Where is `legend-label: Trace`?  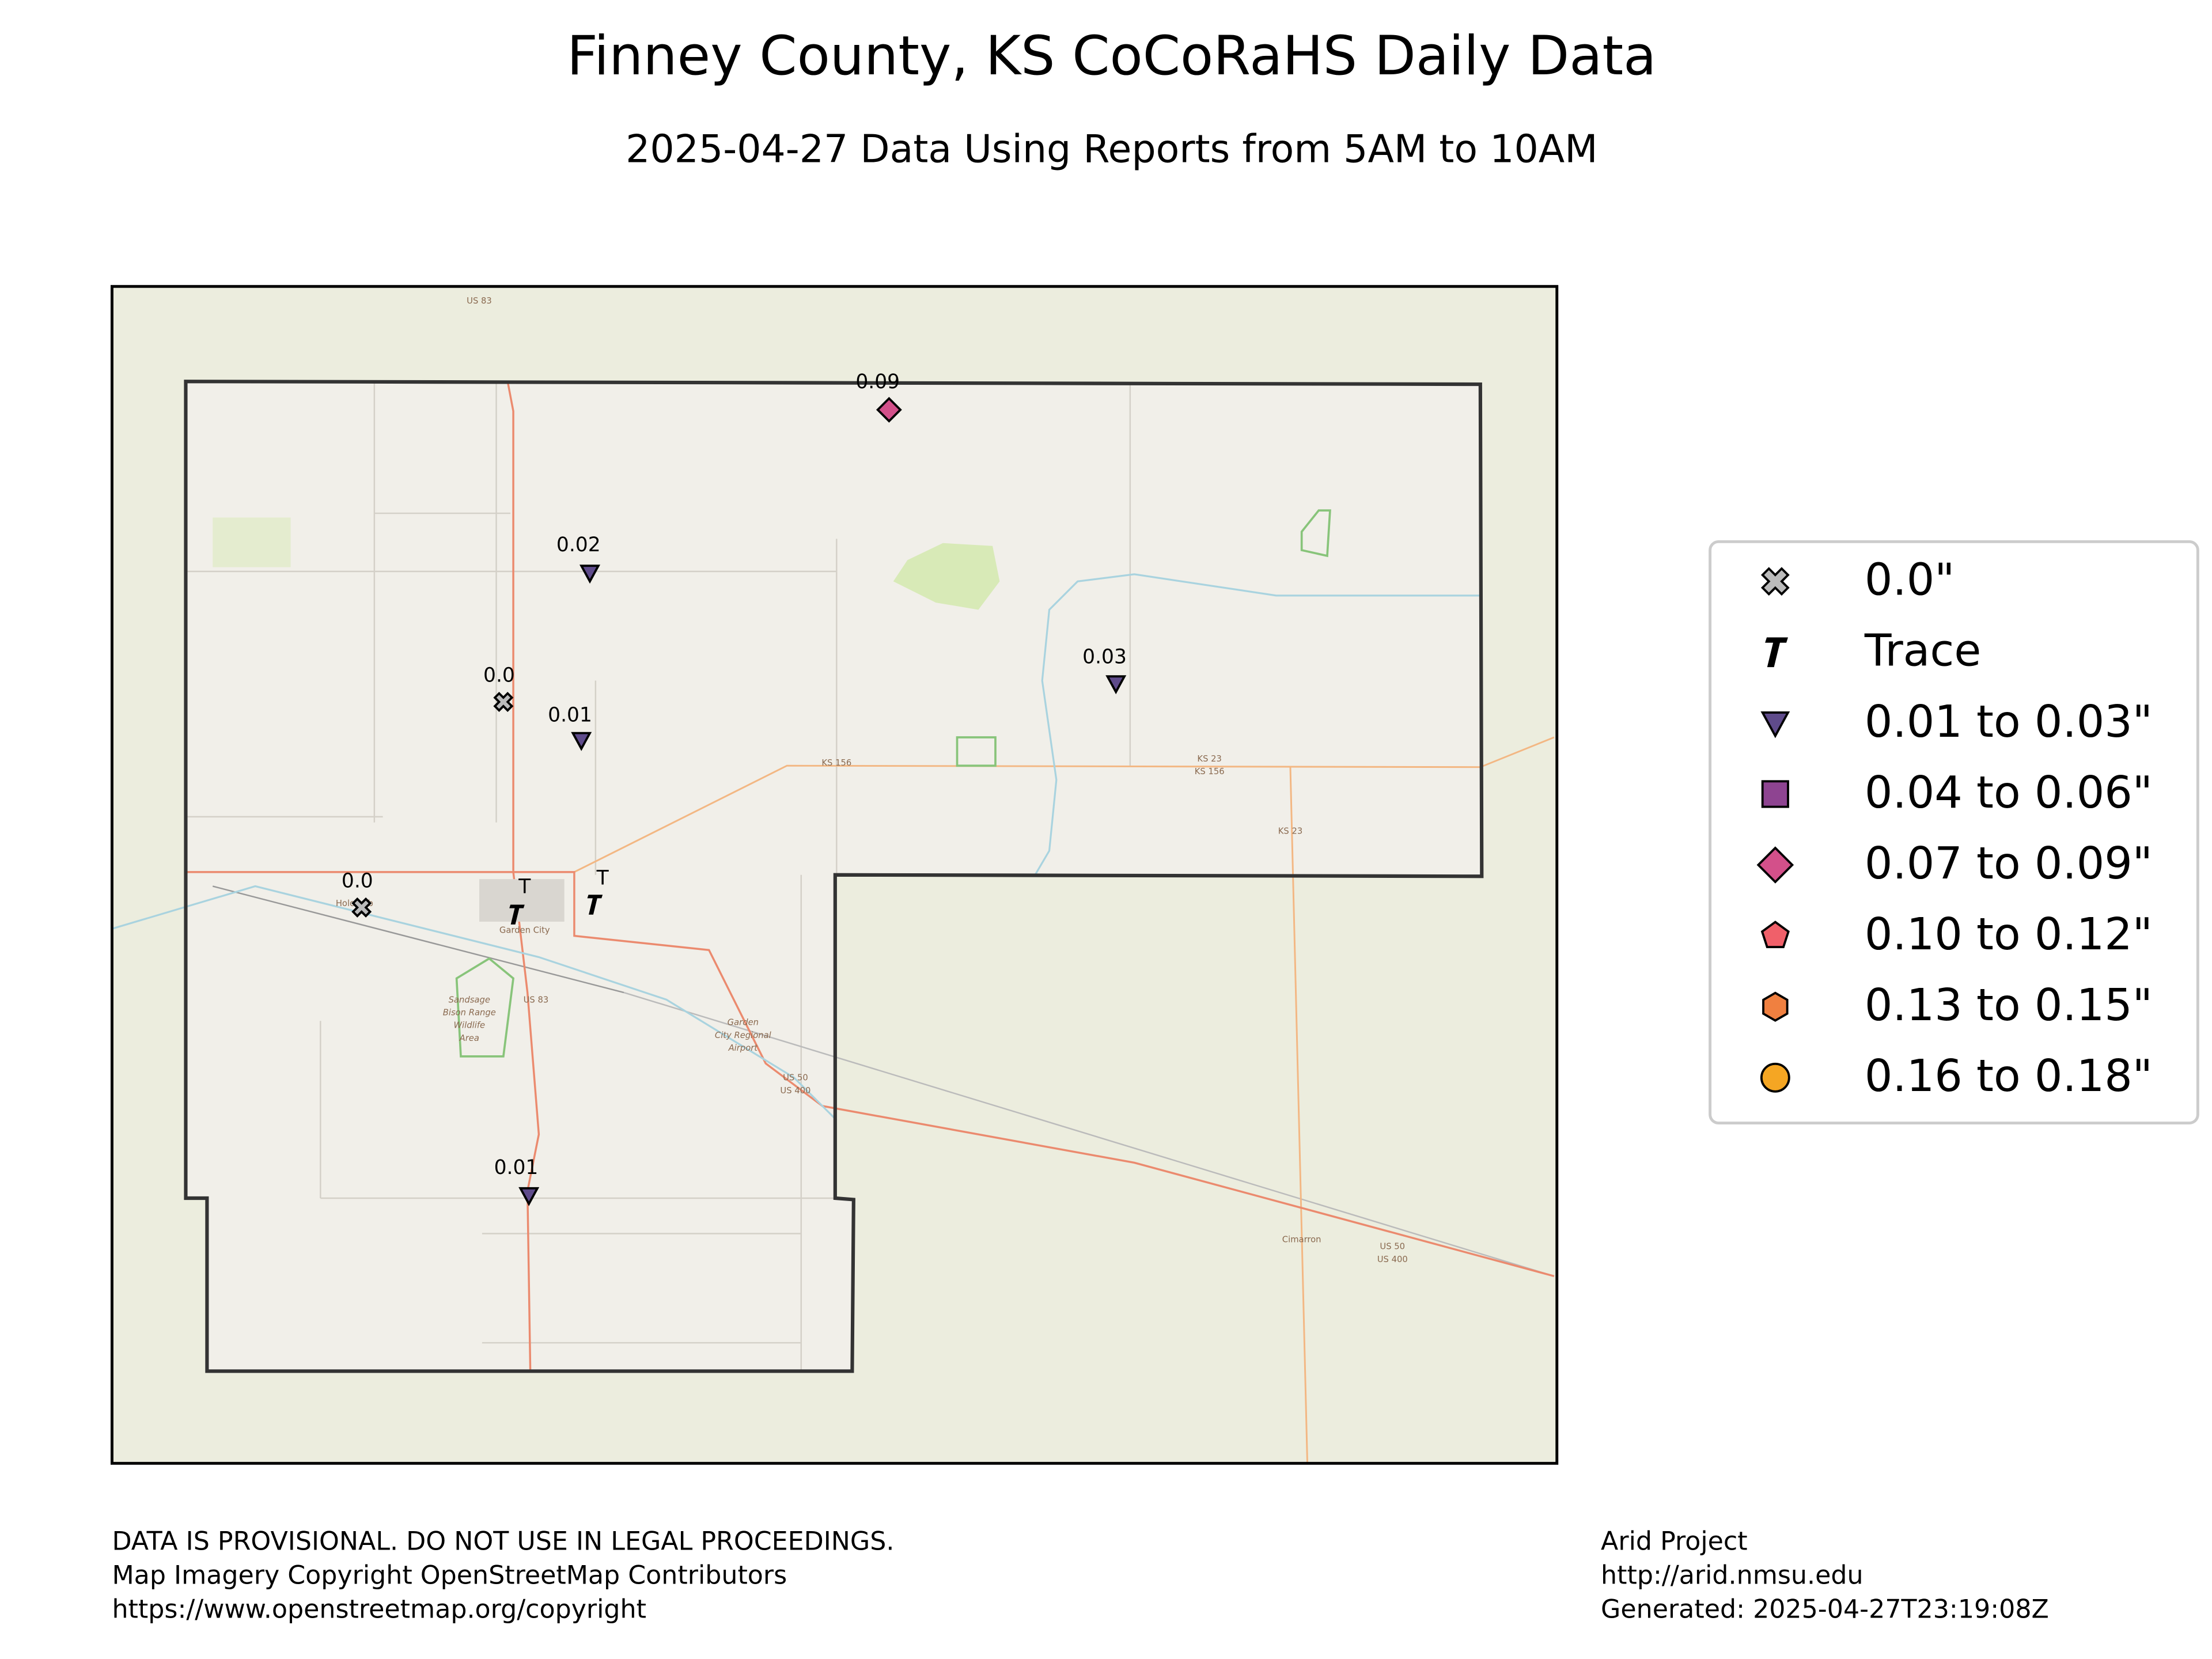 legend-label: Trace is located at coordinates (1922, 650).